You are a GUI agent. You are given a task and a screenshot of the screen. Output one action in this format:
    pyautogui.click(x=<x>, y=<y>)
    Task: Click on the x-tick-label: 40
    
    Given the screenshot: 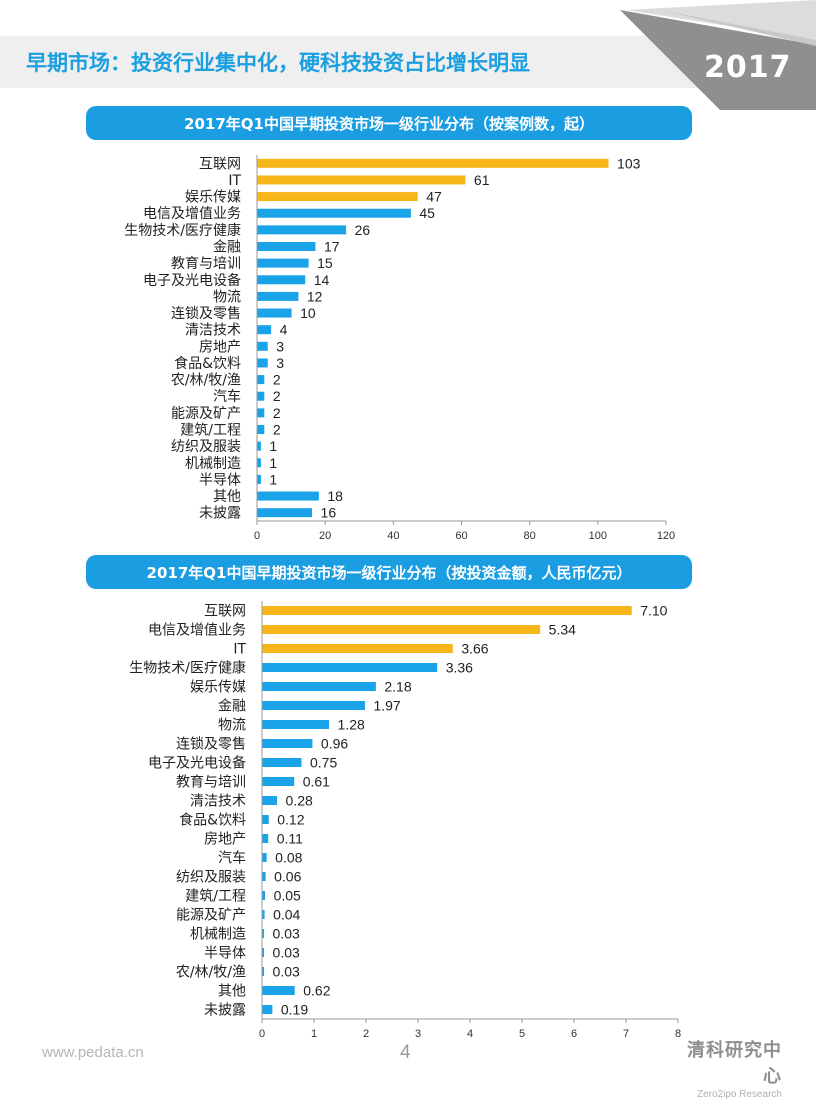 What is the action you would take?
    pyautogui.click(x=393, y=536)
    